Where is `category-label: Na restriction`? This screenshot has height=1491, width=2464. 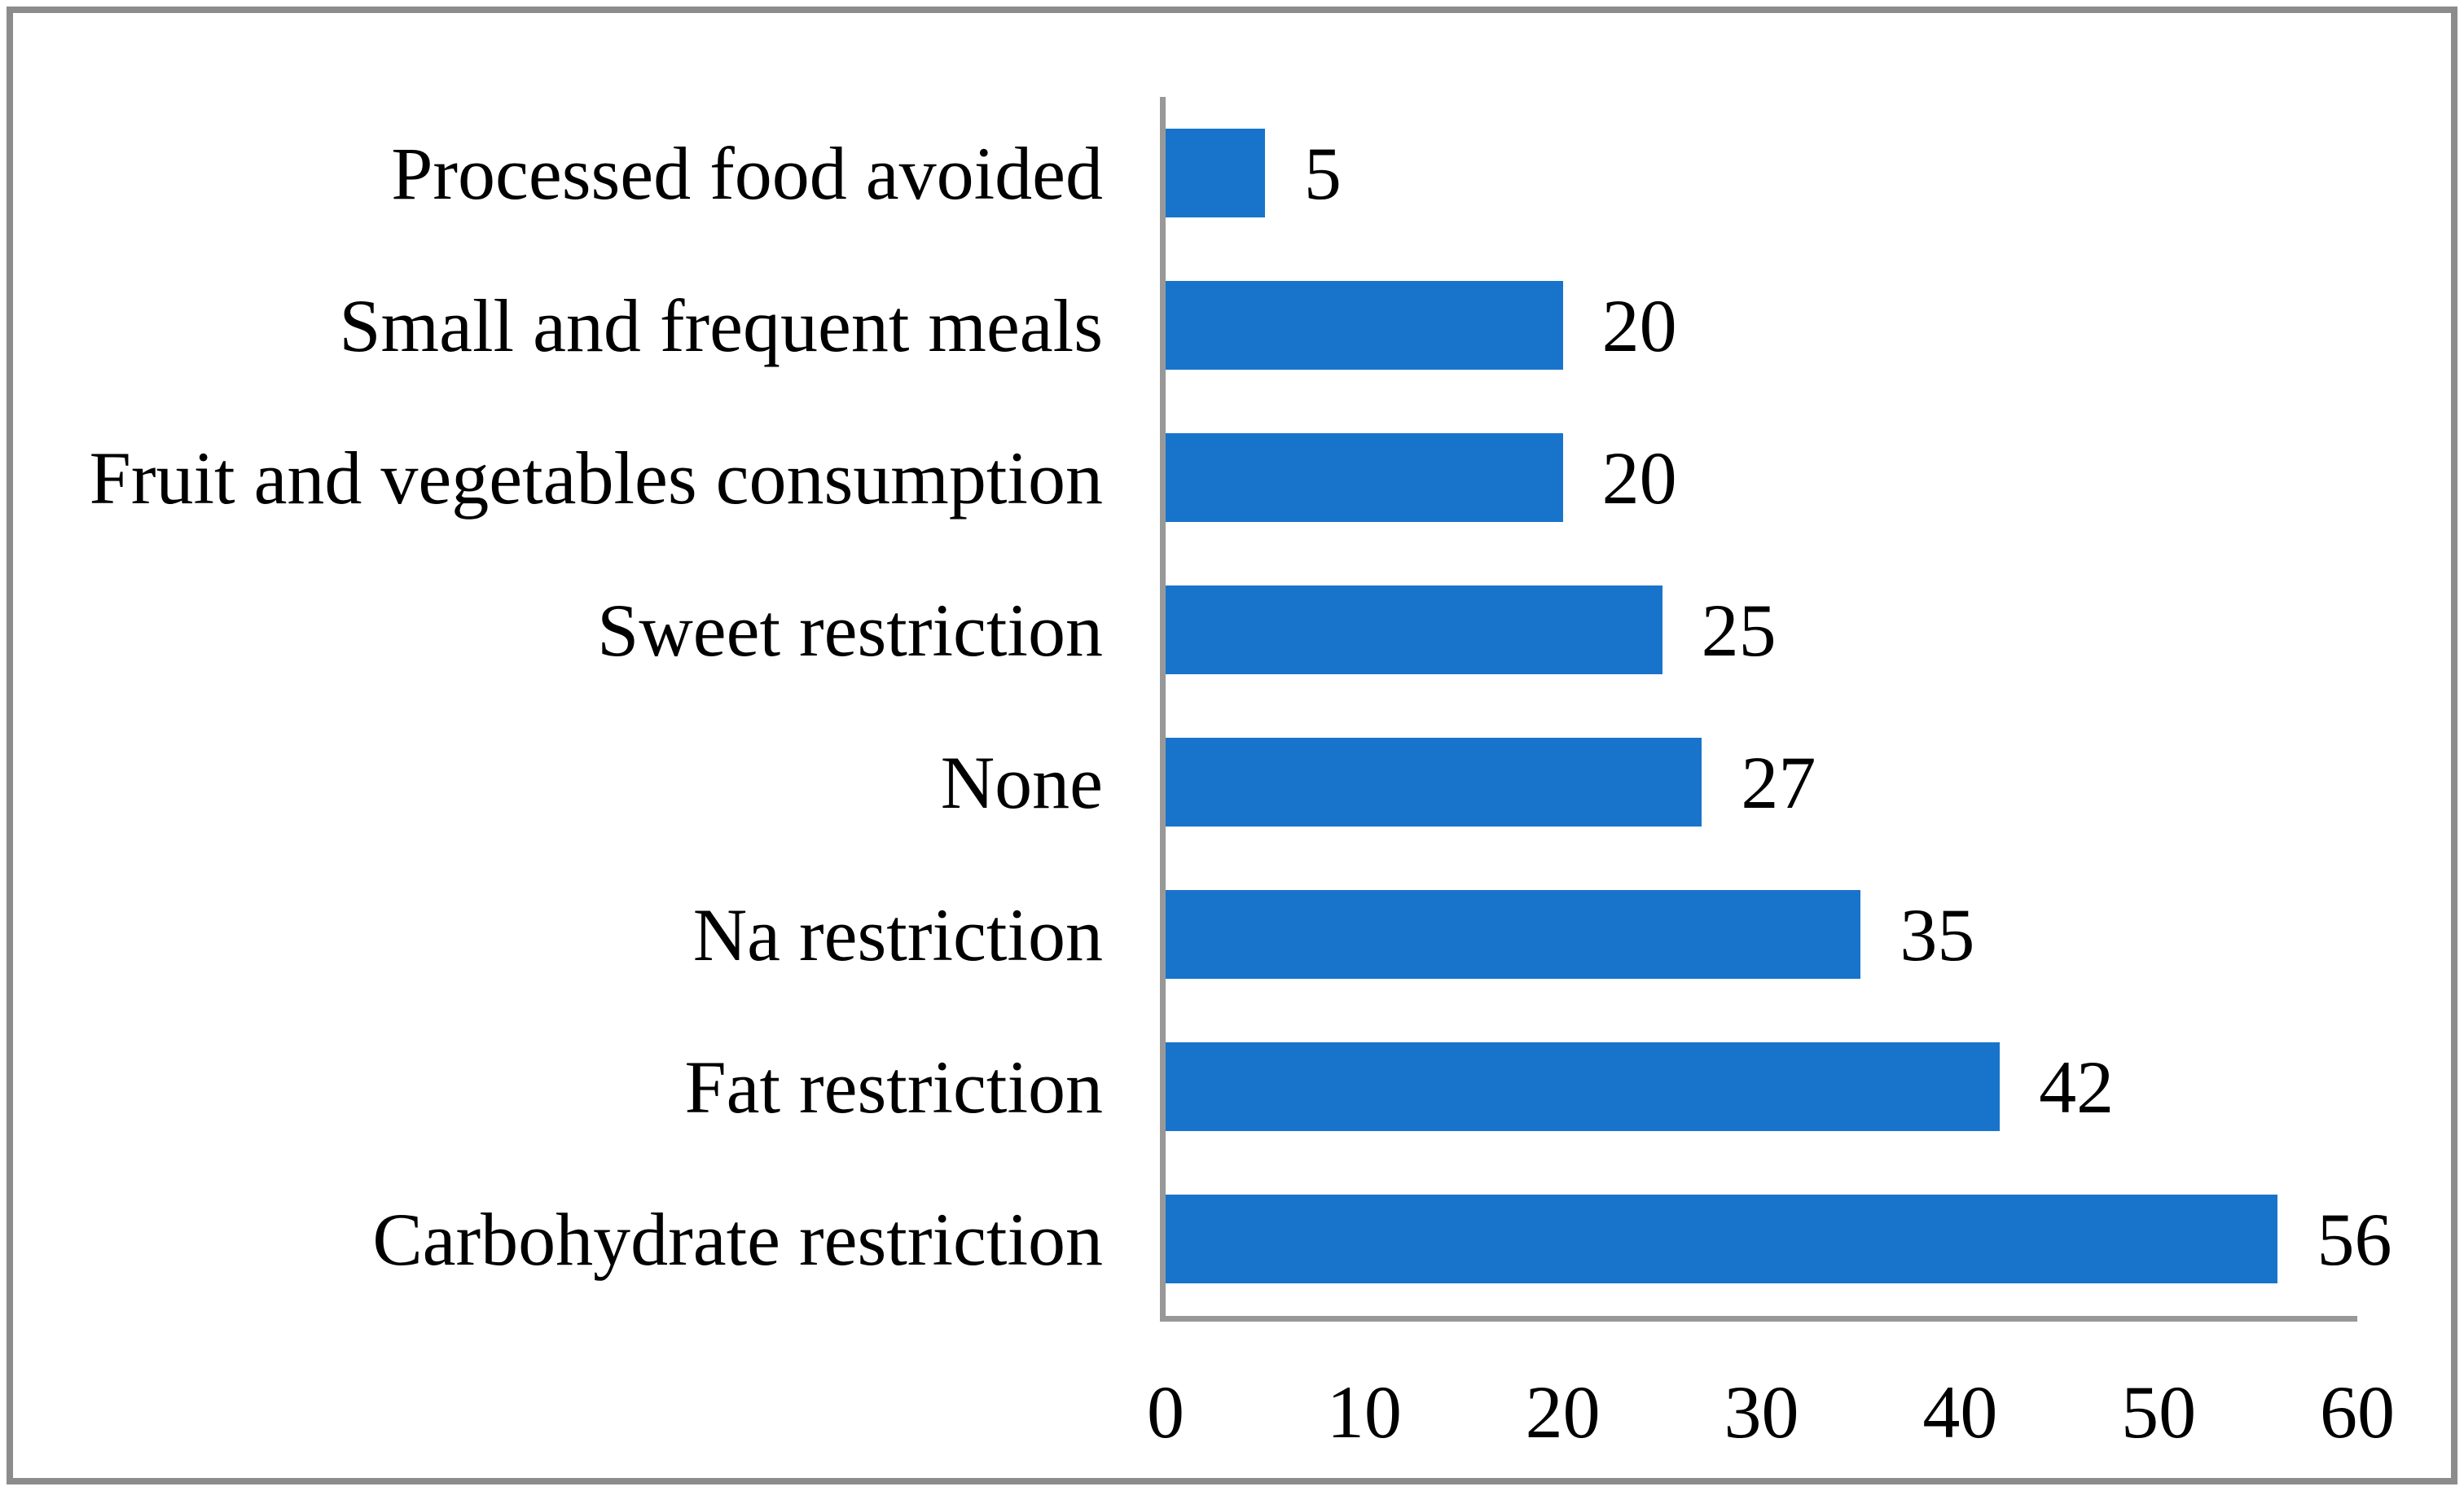
category-label: Na restriction is located at coordinates (897, 934).